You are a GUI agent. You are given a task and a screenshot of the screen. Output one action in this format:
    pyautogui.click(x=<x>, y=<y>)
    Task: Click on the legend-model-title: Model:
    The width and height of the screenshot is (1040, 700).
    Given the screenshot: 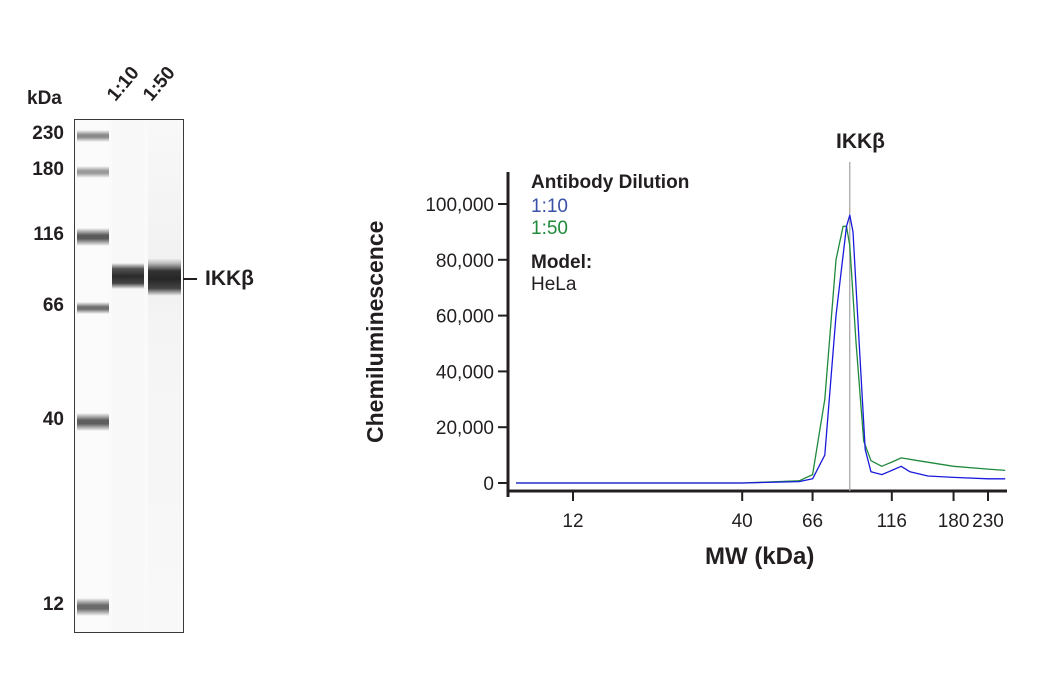 What is the action you would take?
    pyautogui.click(x=562, y=262)
    